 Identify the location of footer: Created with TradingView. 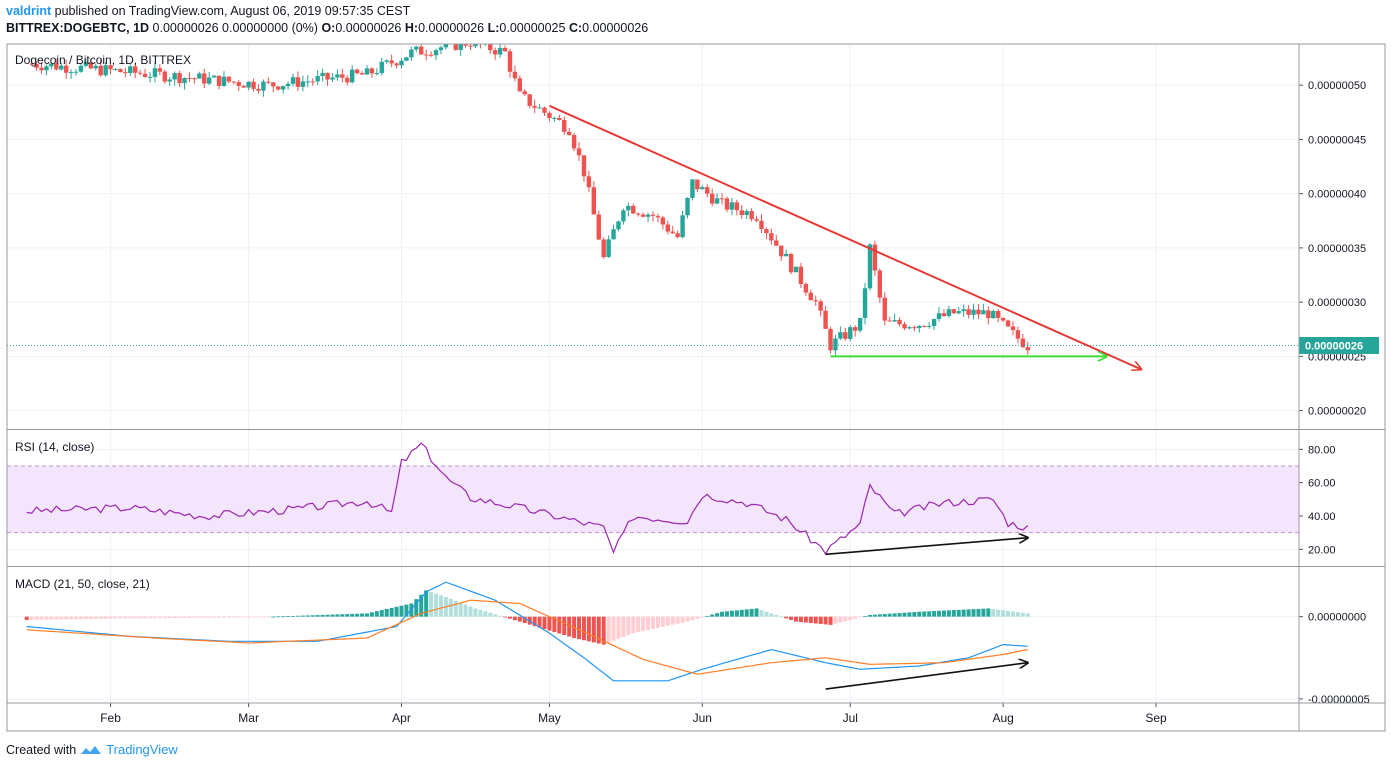
(92, 749).